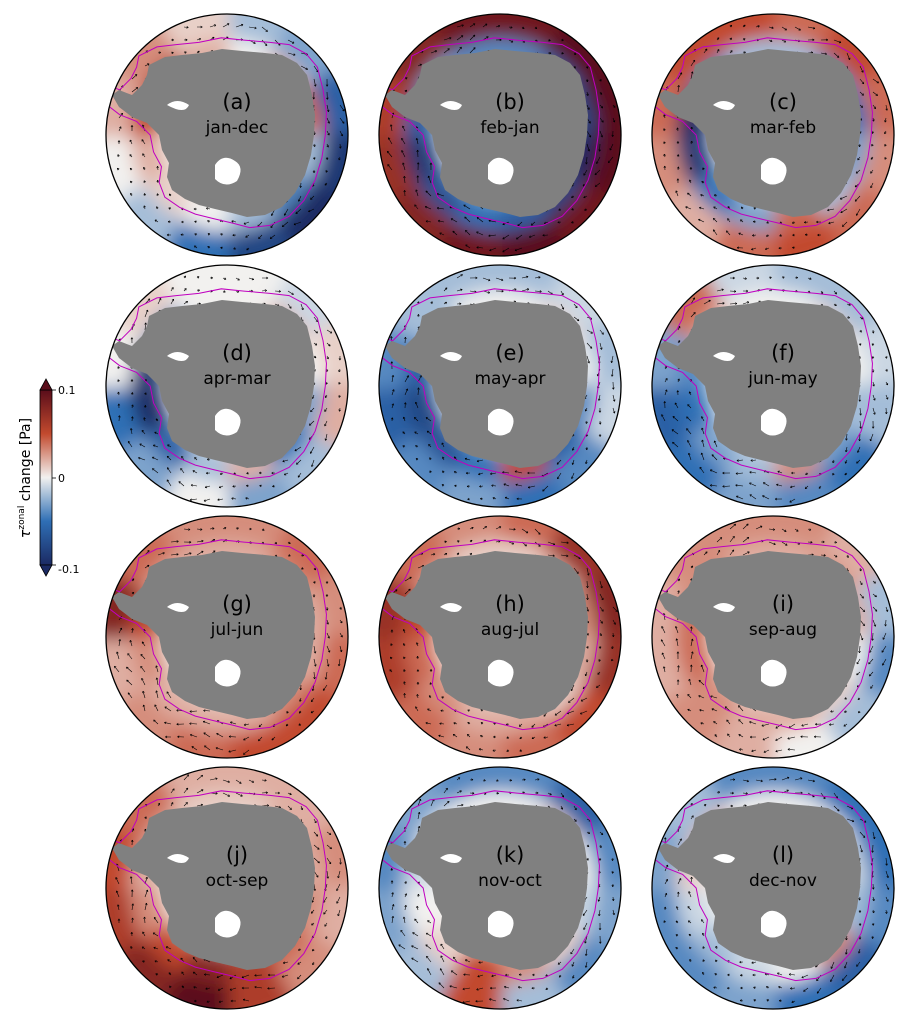  Describe the element at coordinates (783, 353) in the screenshot. I see `panel-label: (f)` at that location.